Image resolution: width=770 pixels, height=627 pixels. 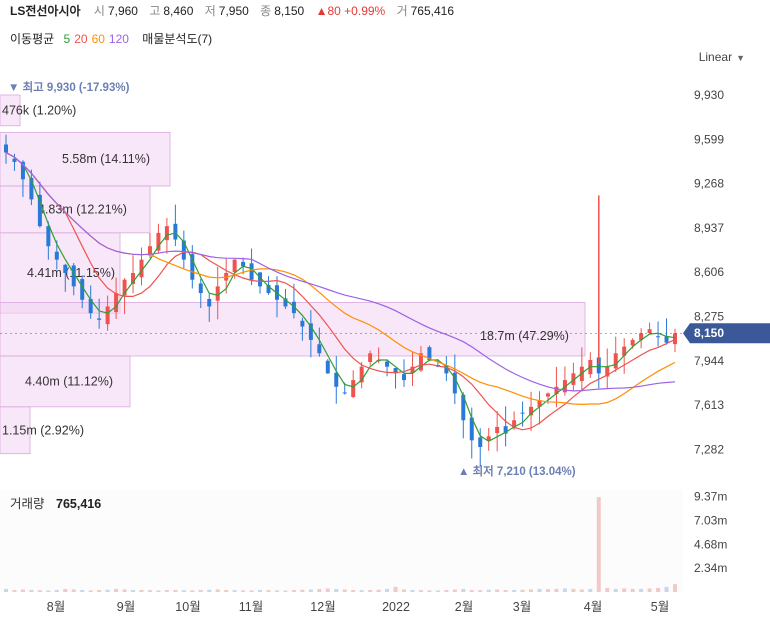 What do you see at coordinates (709, 405) in the screenshot?
I see `price-tick-label: 7,613` at bounding box center [709, 405].